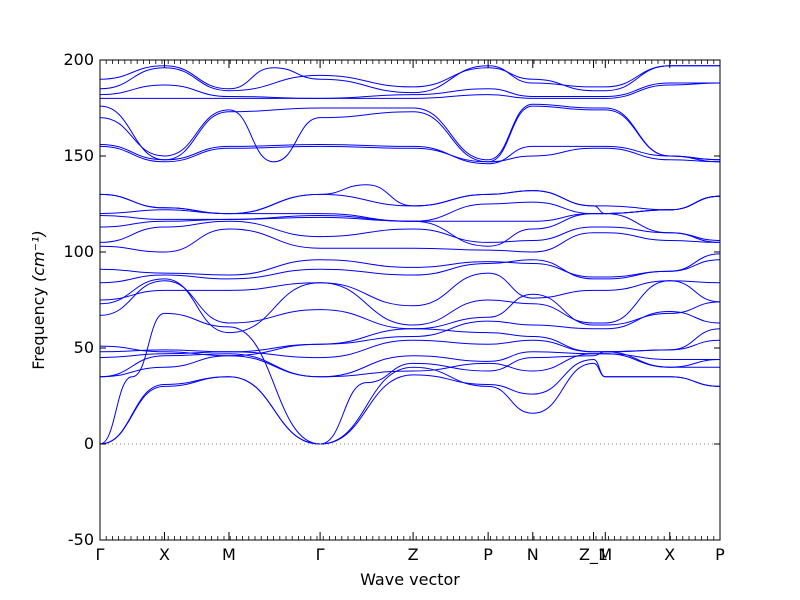 Image resolution: width=800 pixels, height=600 pixels. I want to click on y-tick-label: 200, so click(78, 59).